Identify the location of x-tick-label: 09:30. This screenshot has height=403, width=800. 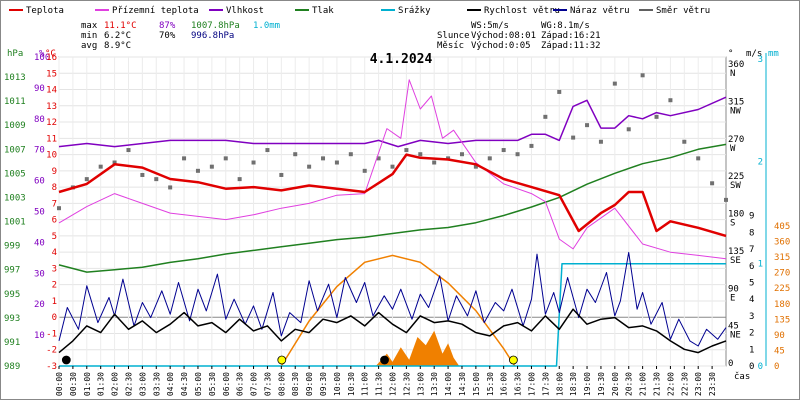
(323, 384).